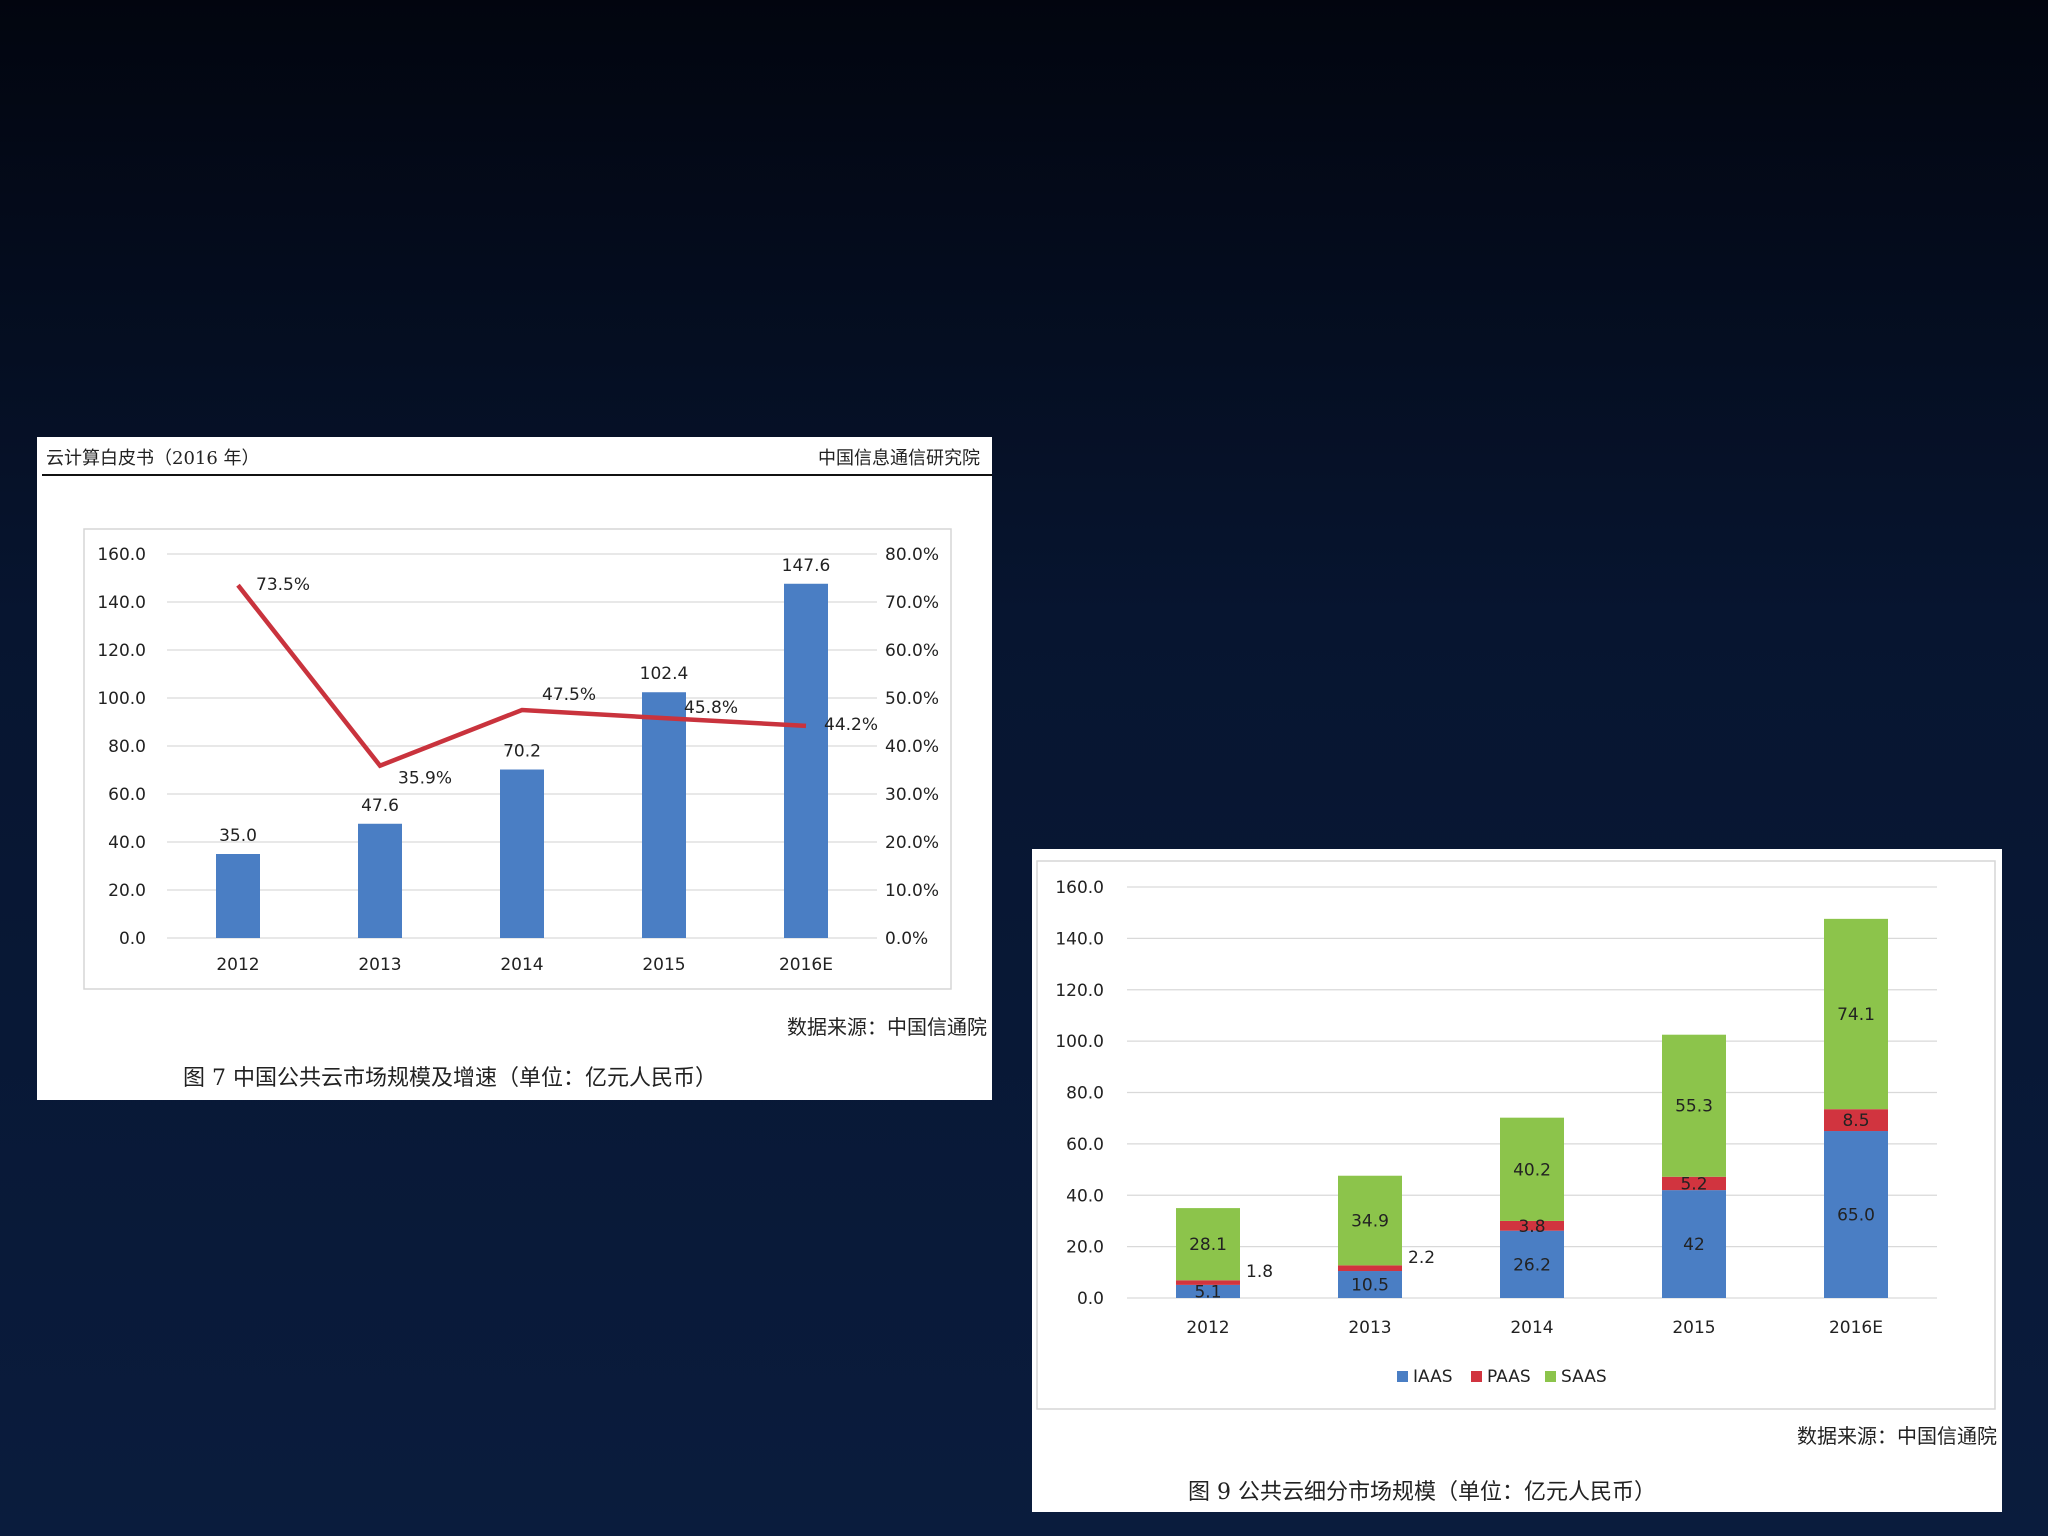 The image size is (2048, 1536). I want to click on segment-value-label: 8.5, so click(1855, 1121).